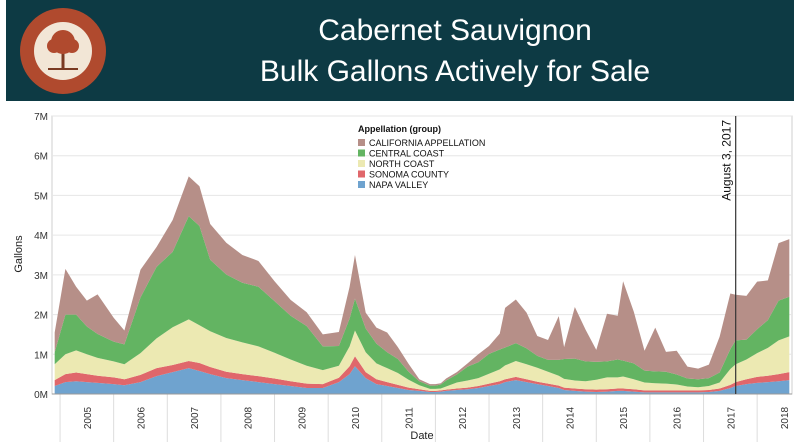 This screenshot has width=800, height=445. What do you see at coordinates (570, 417) in the screenshot?
I see `x-tick-label: 2014` at bounding box center [570, 417].